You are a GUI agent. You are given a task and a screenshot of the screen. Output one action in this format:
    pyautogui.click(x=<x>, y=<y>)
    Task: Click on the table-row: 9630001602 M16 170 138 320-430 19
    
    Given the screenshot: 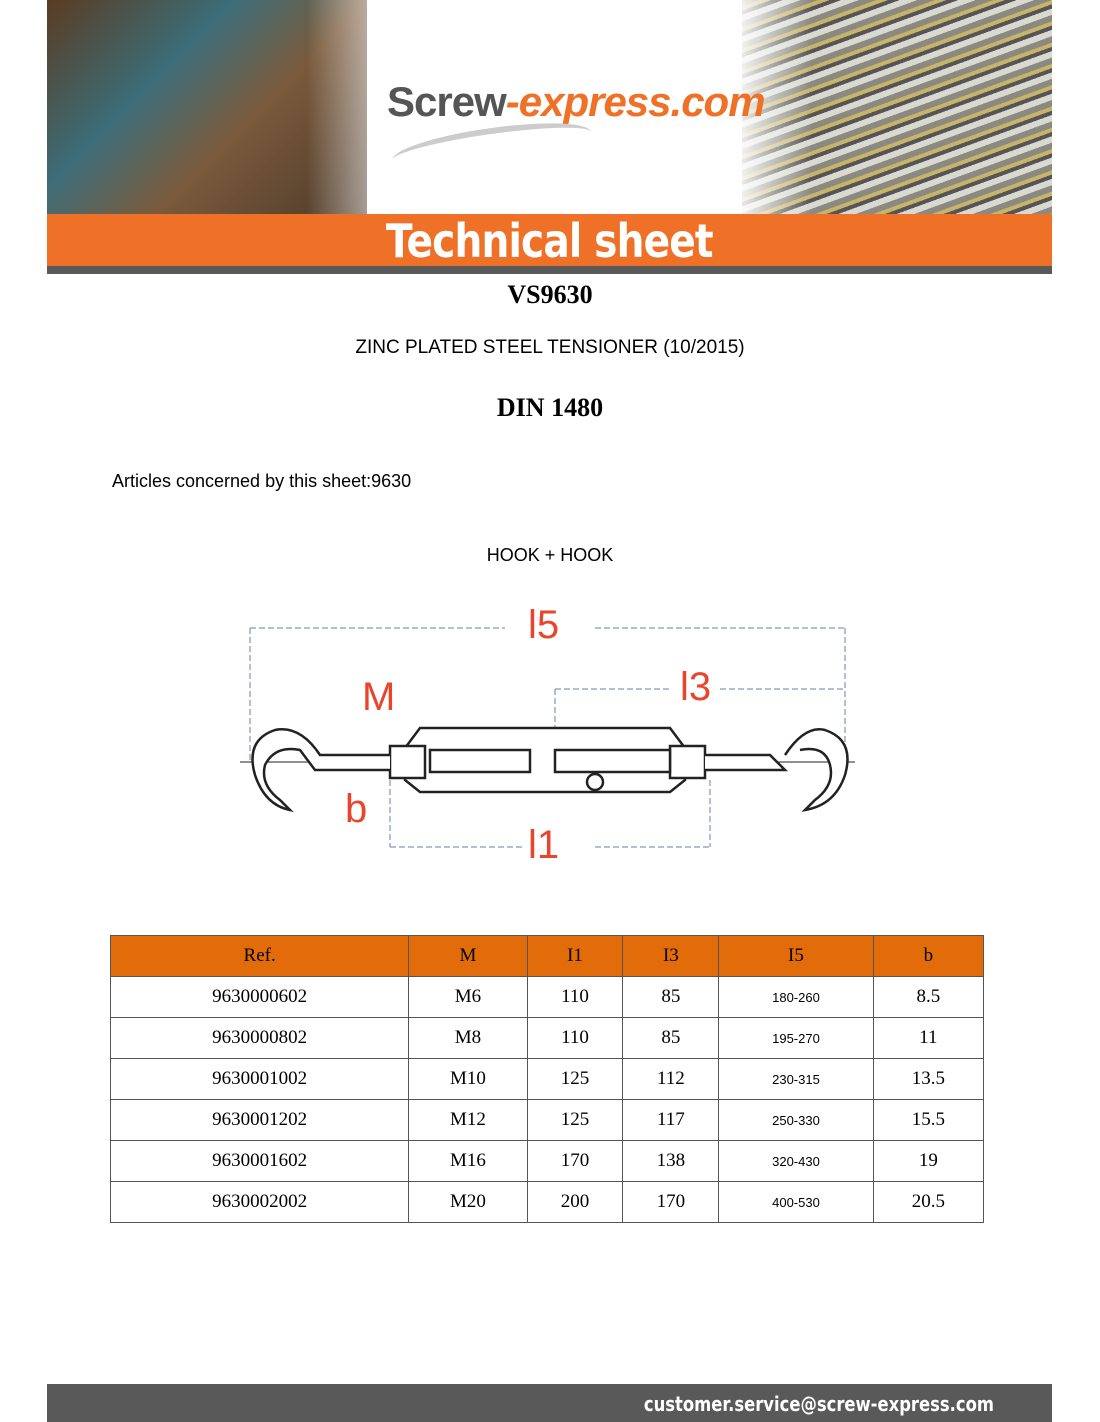 What is the action you would take?
    pyautogui.click(x=547, y=1161)
    